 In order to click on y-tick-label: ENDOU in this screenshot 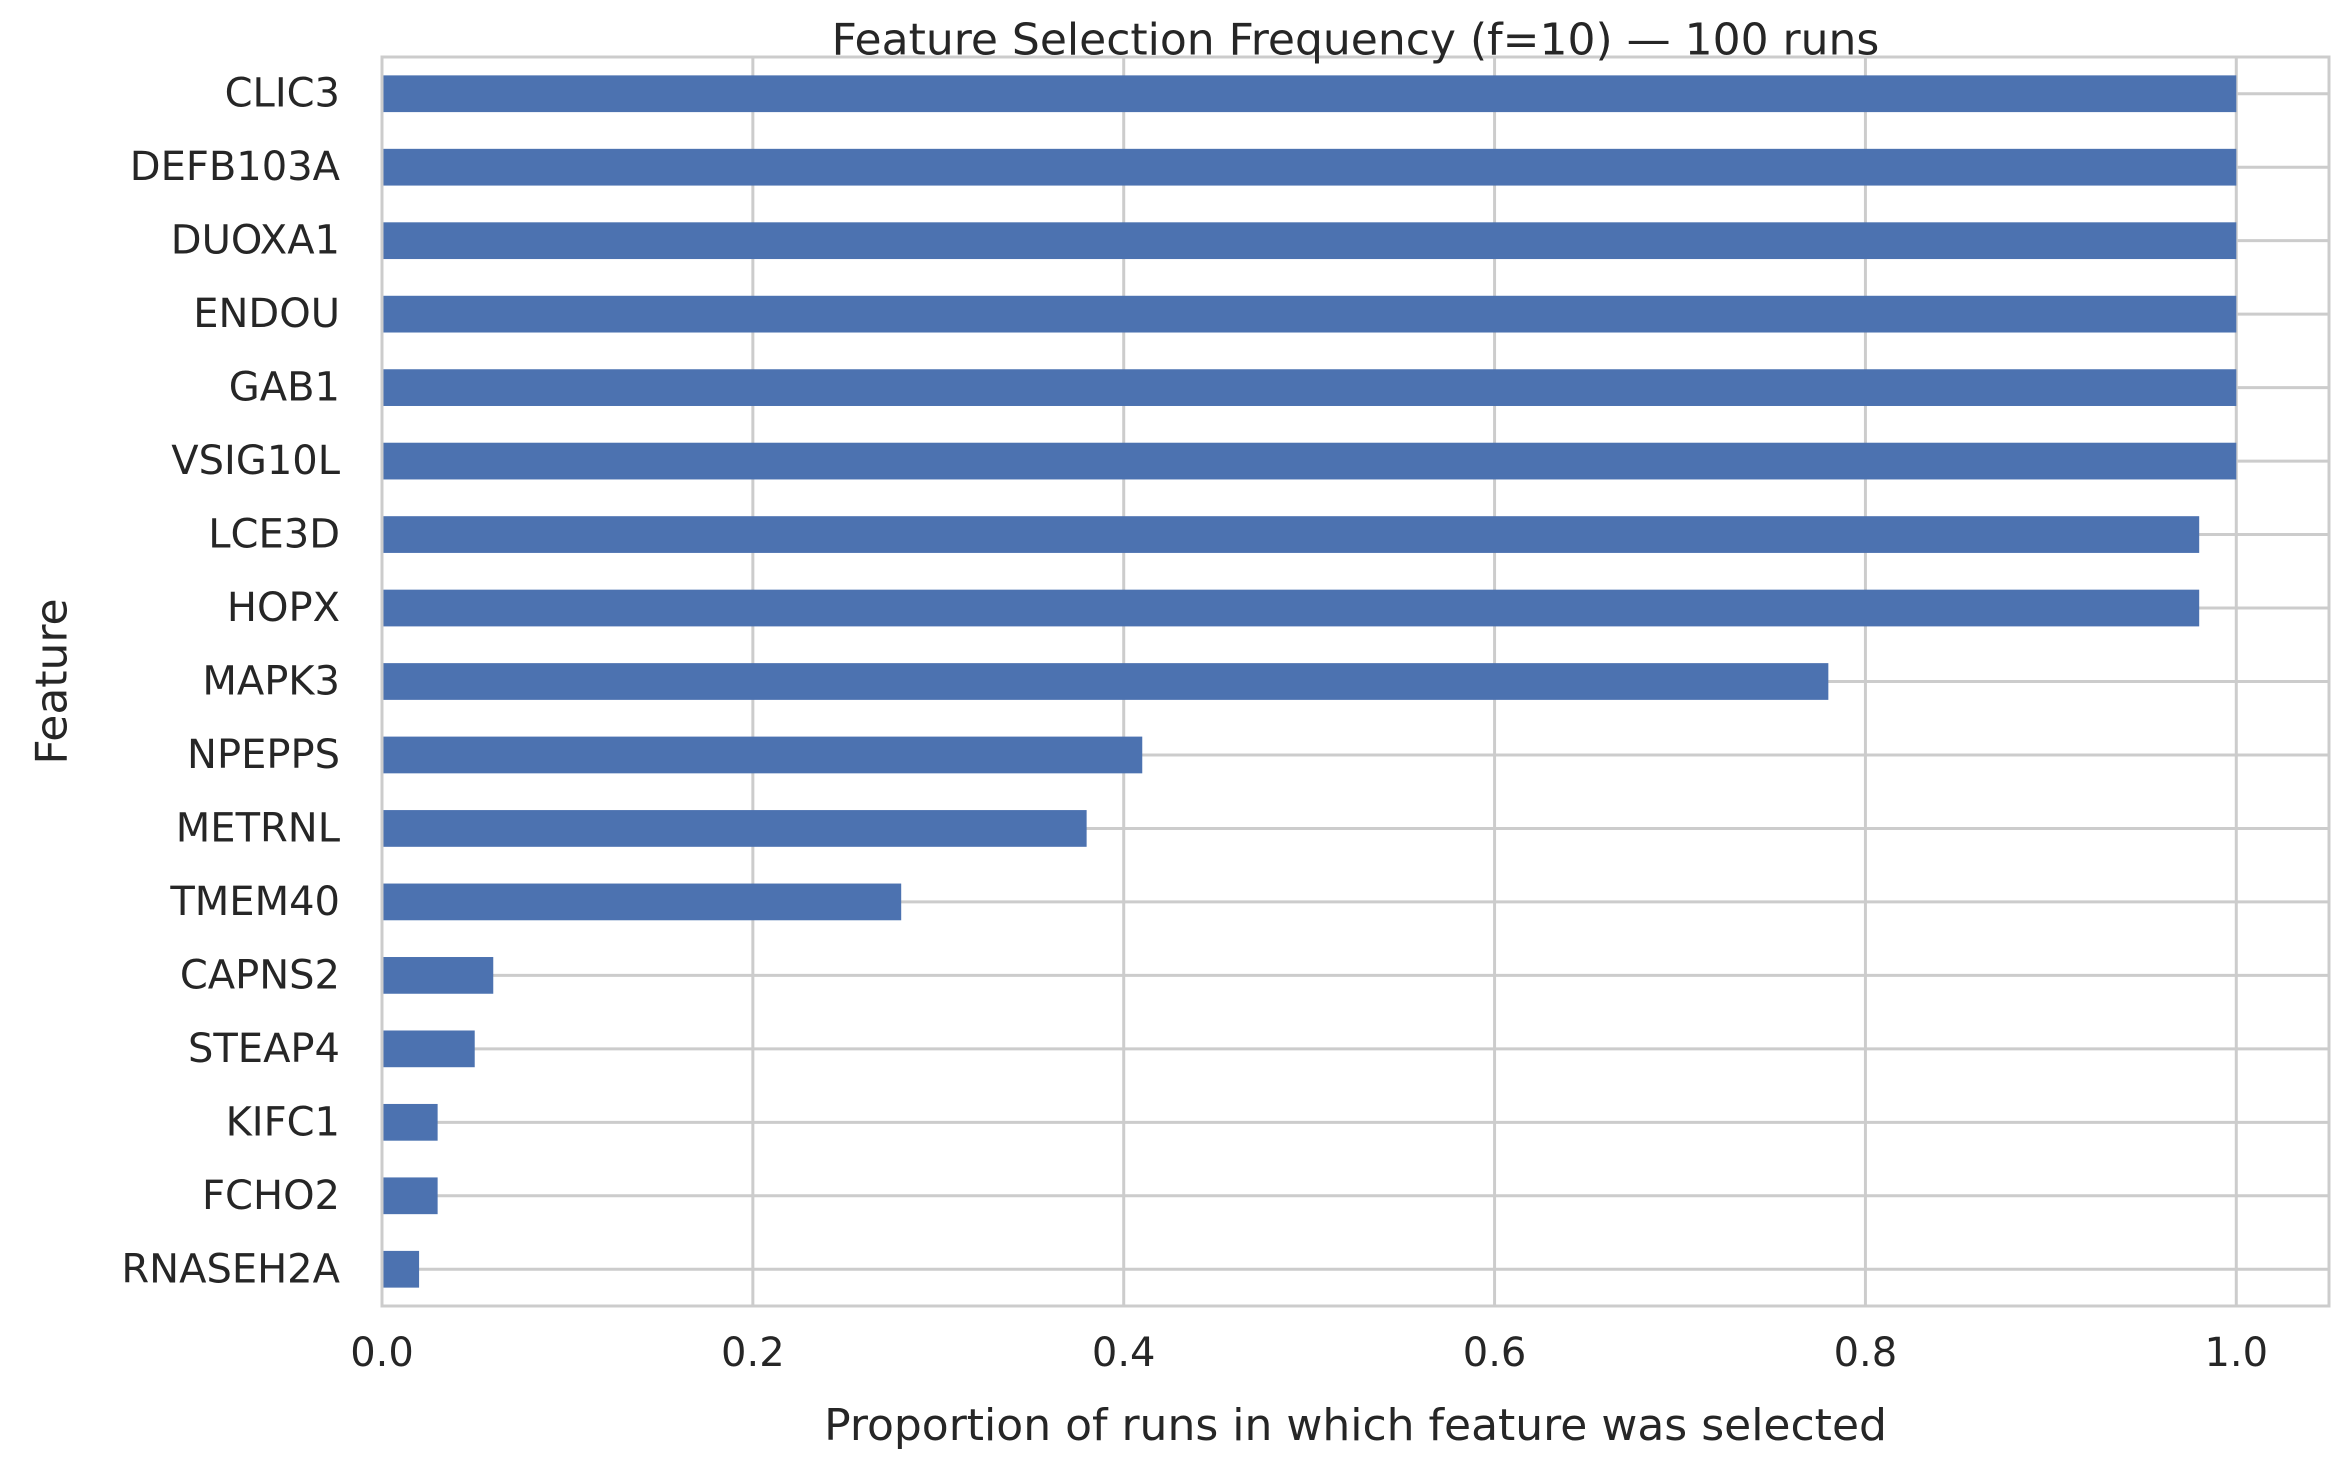, I will do `click(266, 314)`.